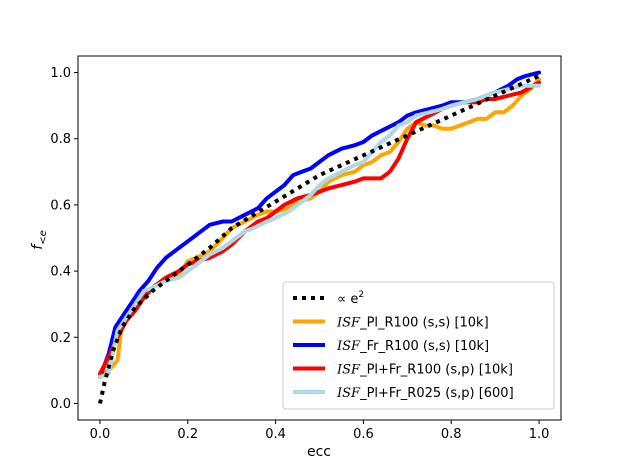 The width and height of the screenshot is (623, 471). Describe the element at coordinates (60, 272) in the screenshot. I see `y-tick-label: 0.4` at that location.